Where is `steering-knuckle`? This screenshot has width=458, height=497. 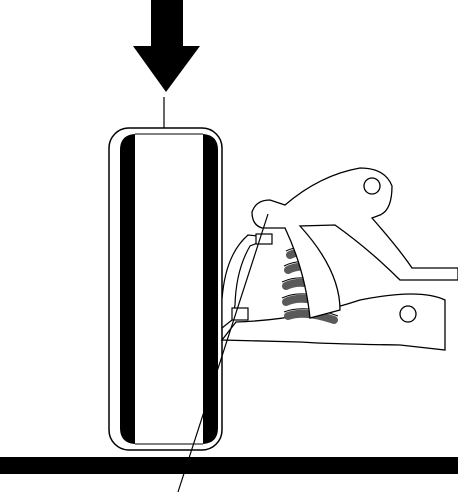 steering-knuckle is located at coordinates (241, 282).